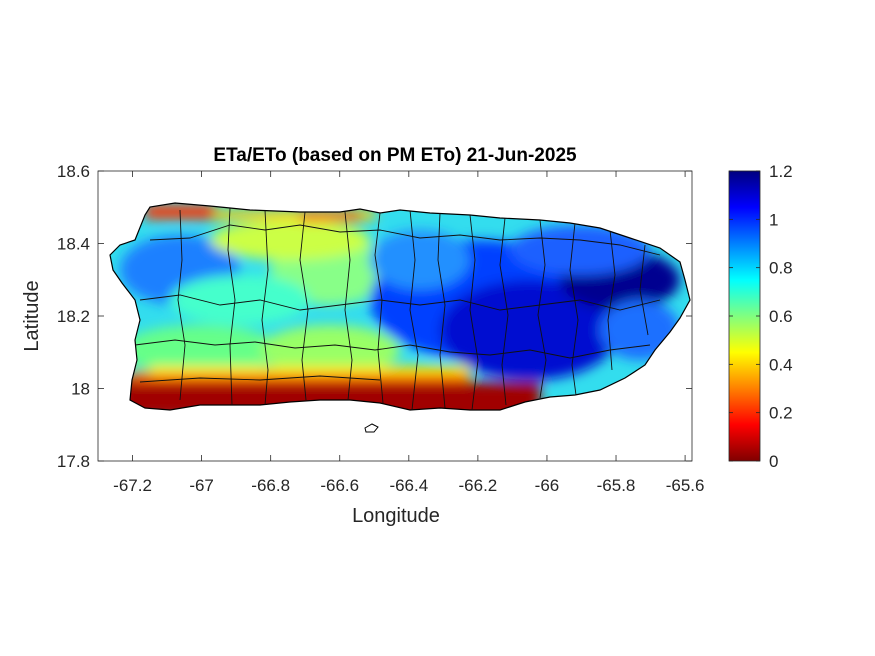 The width and height of the screenshot is (875, 656). Describe the element at coordinates (773, 219) in the screenshot. I see `colorbar-tick-label: 1` at that location.